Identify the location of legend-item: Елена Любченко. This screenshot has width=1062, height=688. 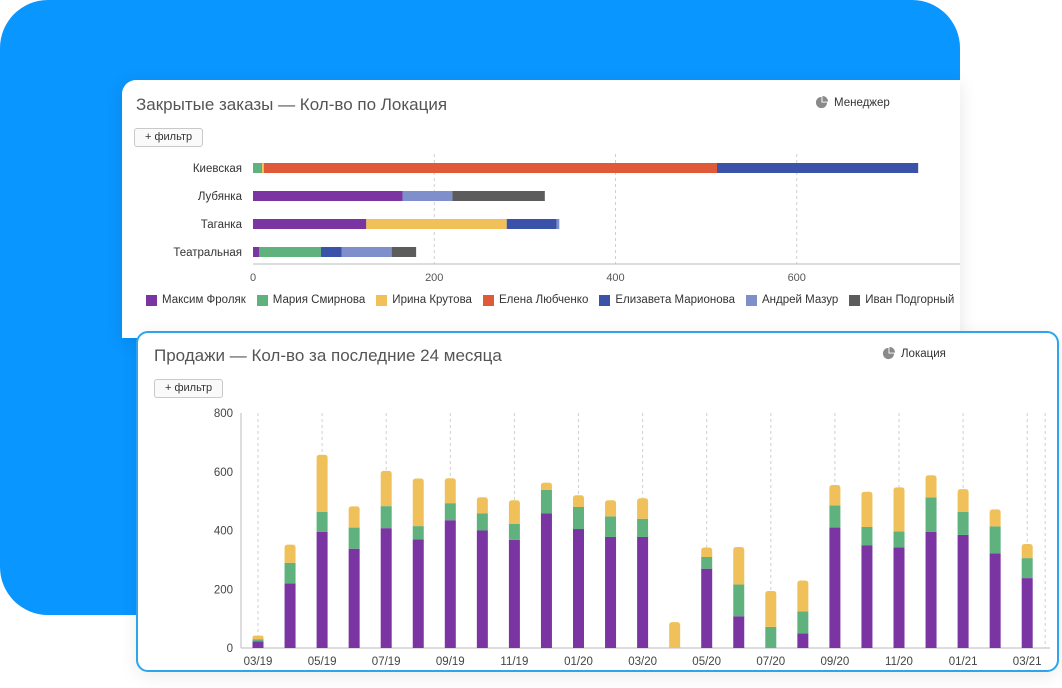
(535, 300).